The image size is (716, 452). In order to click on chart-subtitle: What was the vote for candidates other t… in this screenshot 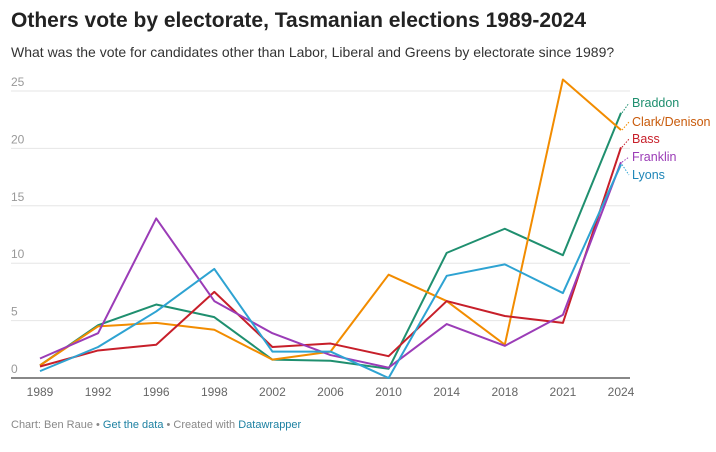, I will do `click(313, 52)`.